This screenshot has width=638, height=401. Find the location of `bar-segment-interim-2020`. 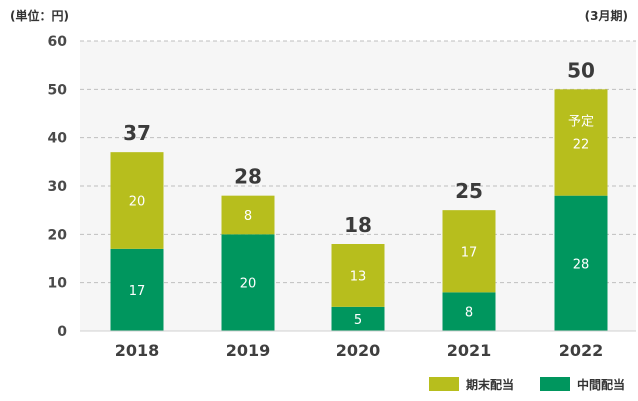

bar-segment-interim-2020 is located at coordinates (358, 318).